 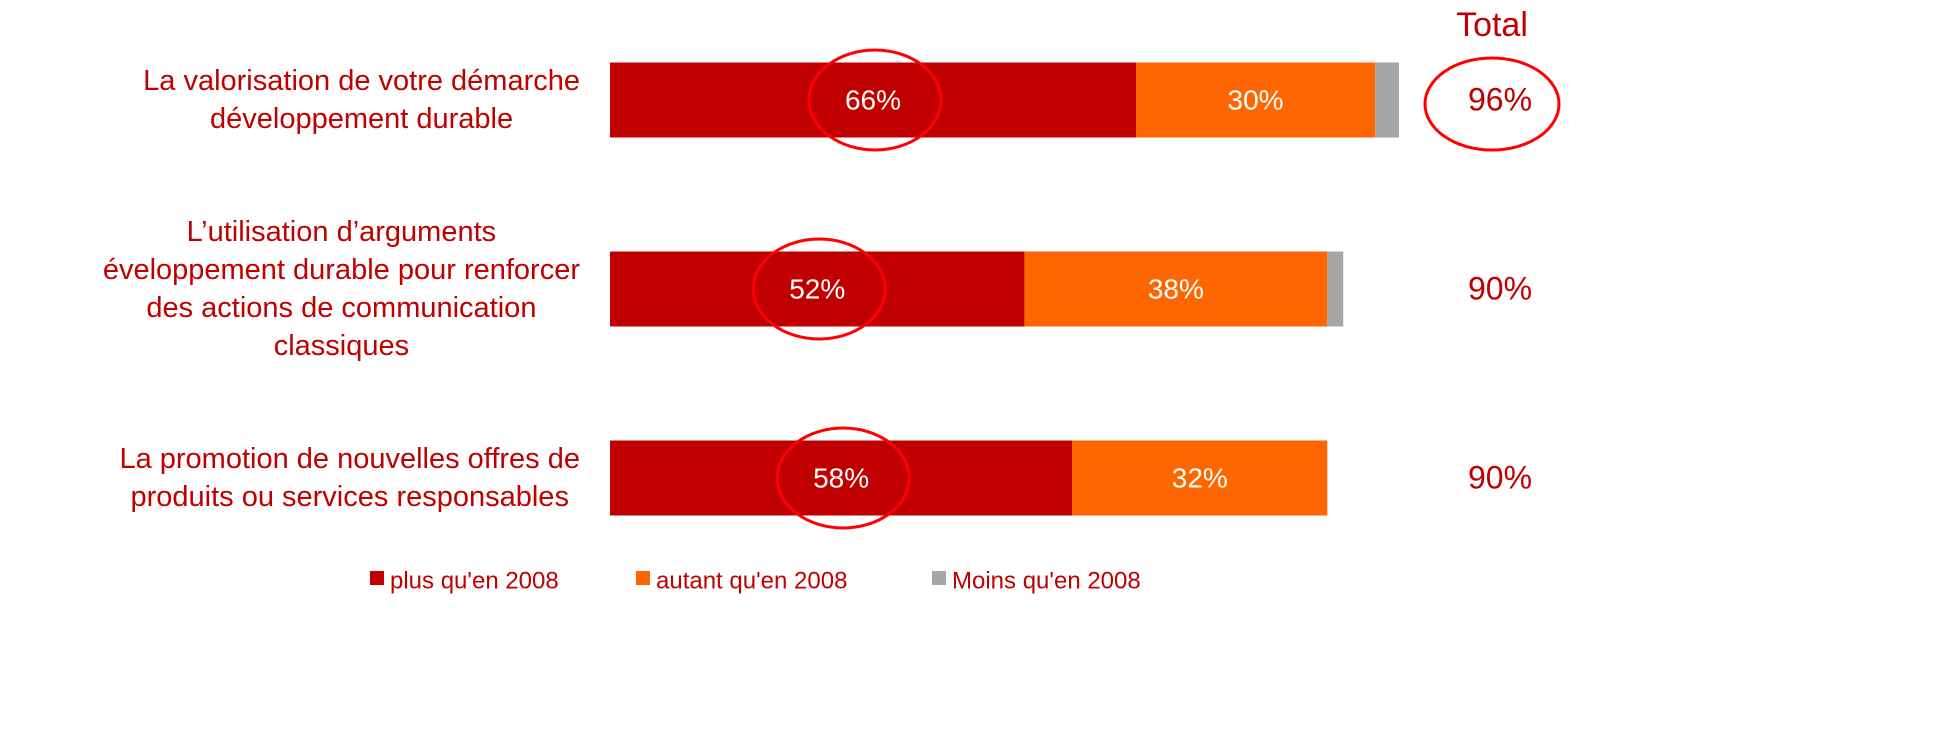 What do you see at coordinates (1492, 25) in the screenshot?
I see `totals-title: Total` at bounding box center [1492, 25].